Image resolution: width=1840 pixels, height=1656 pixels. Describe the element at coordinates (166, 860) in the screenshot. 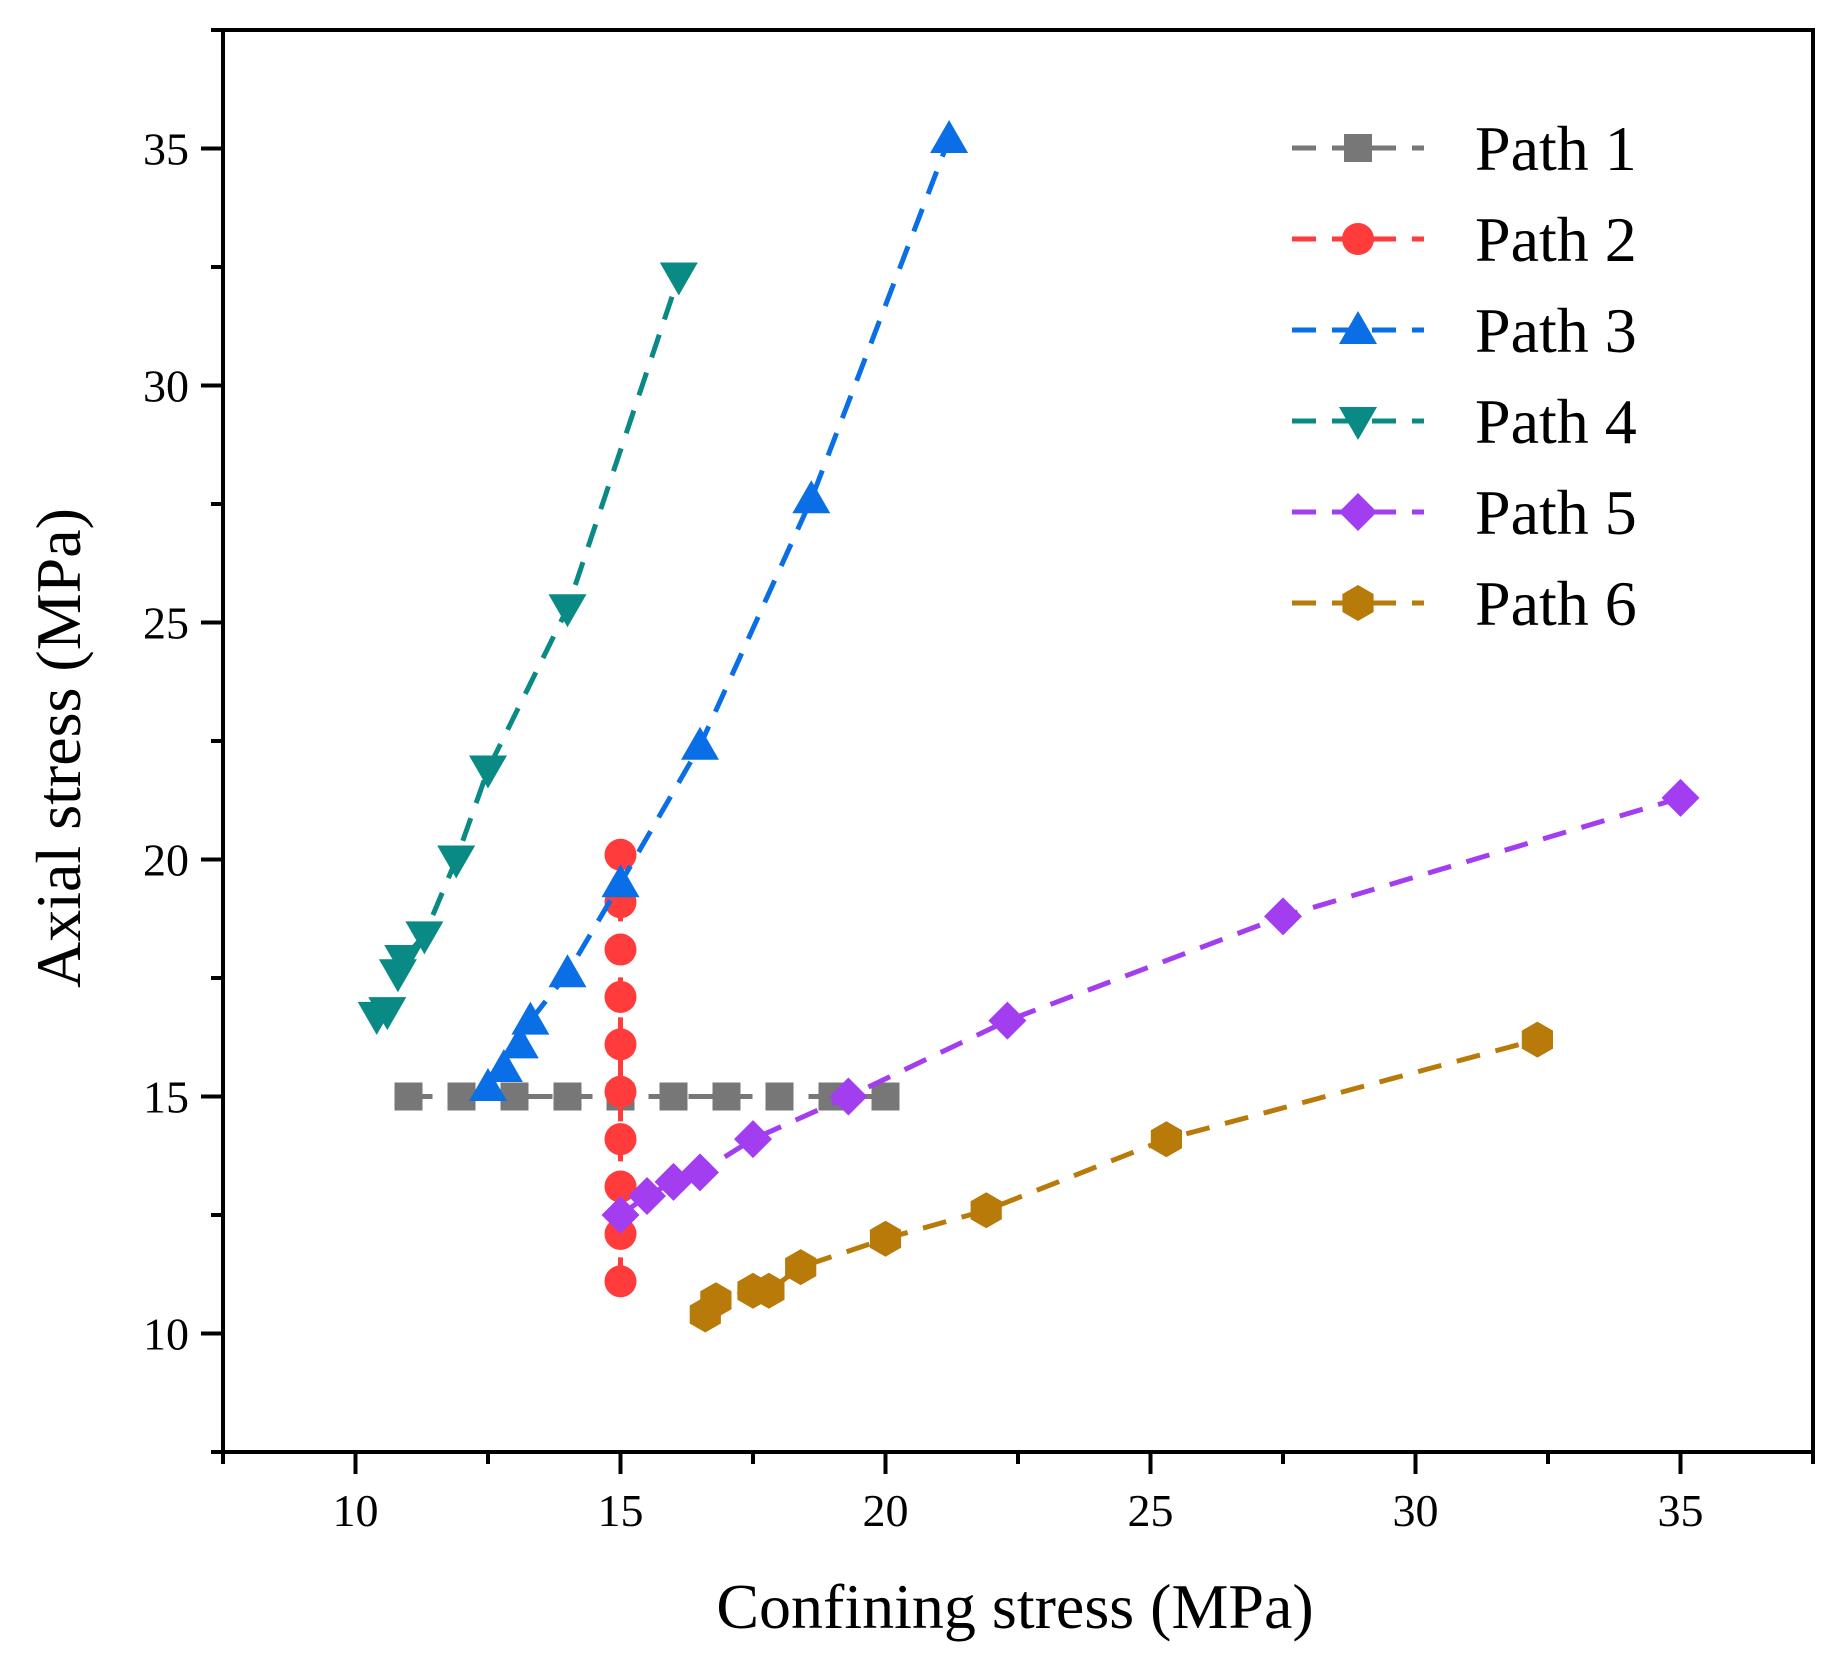

I see `y-tick-label: 20` at that location.